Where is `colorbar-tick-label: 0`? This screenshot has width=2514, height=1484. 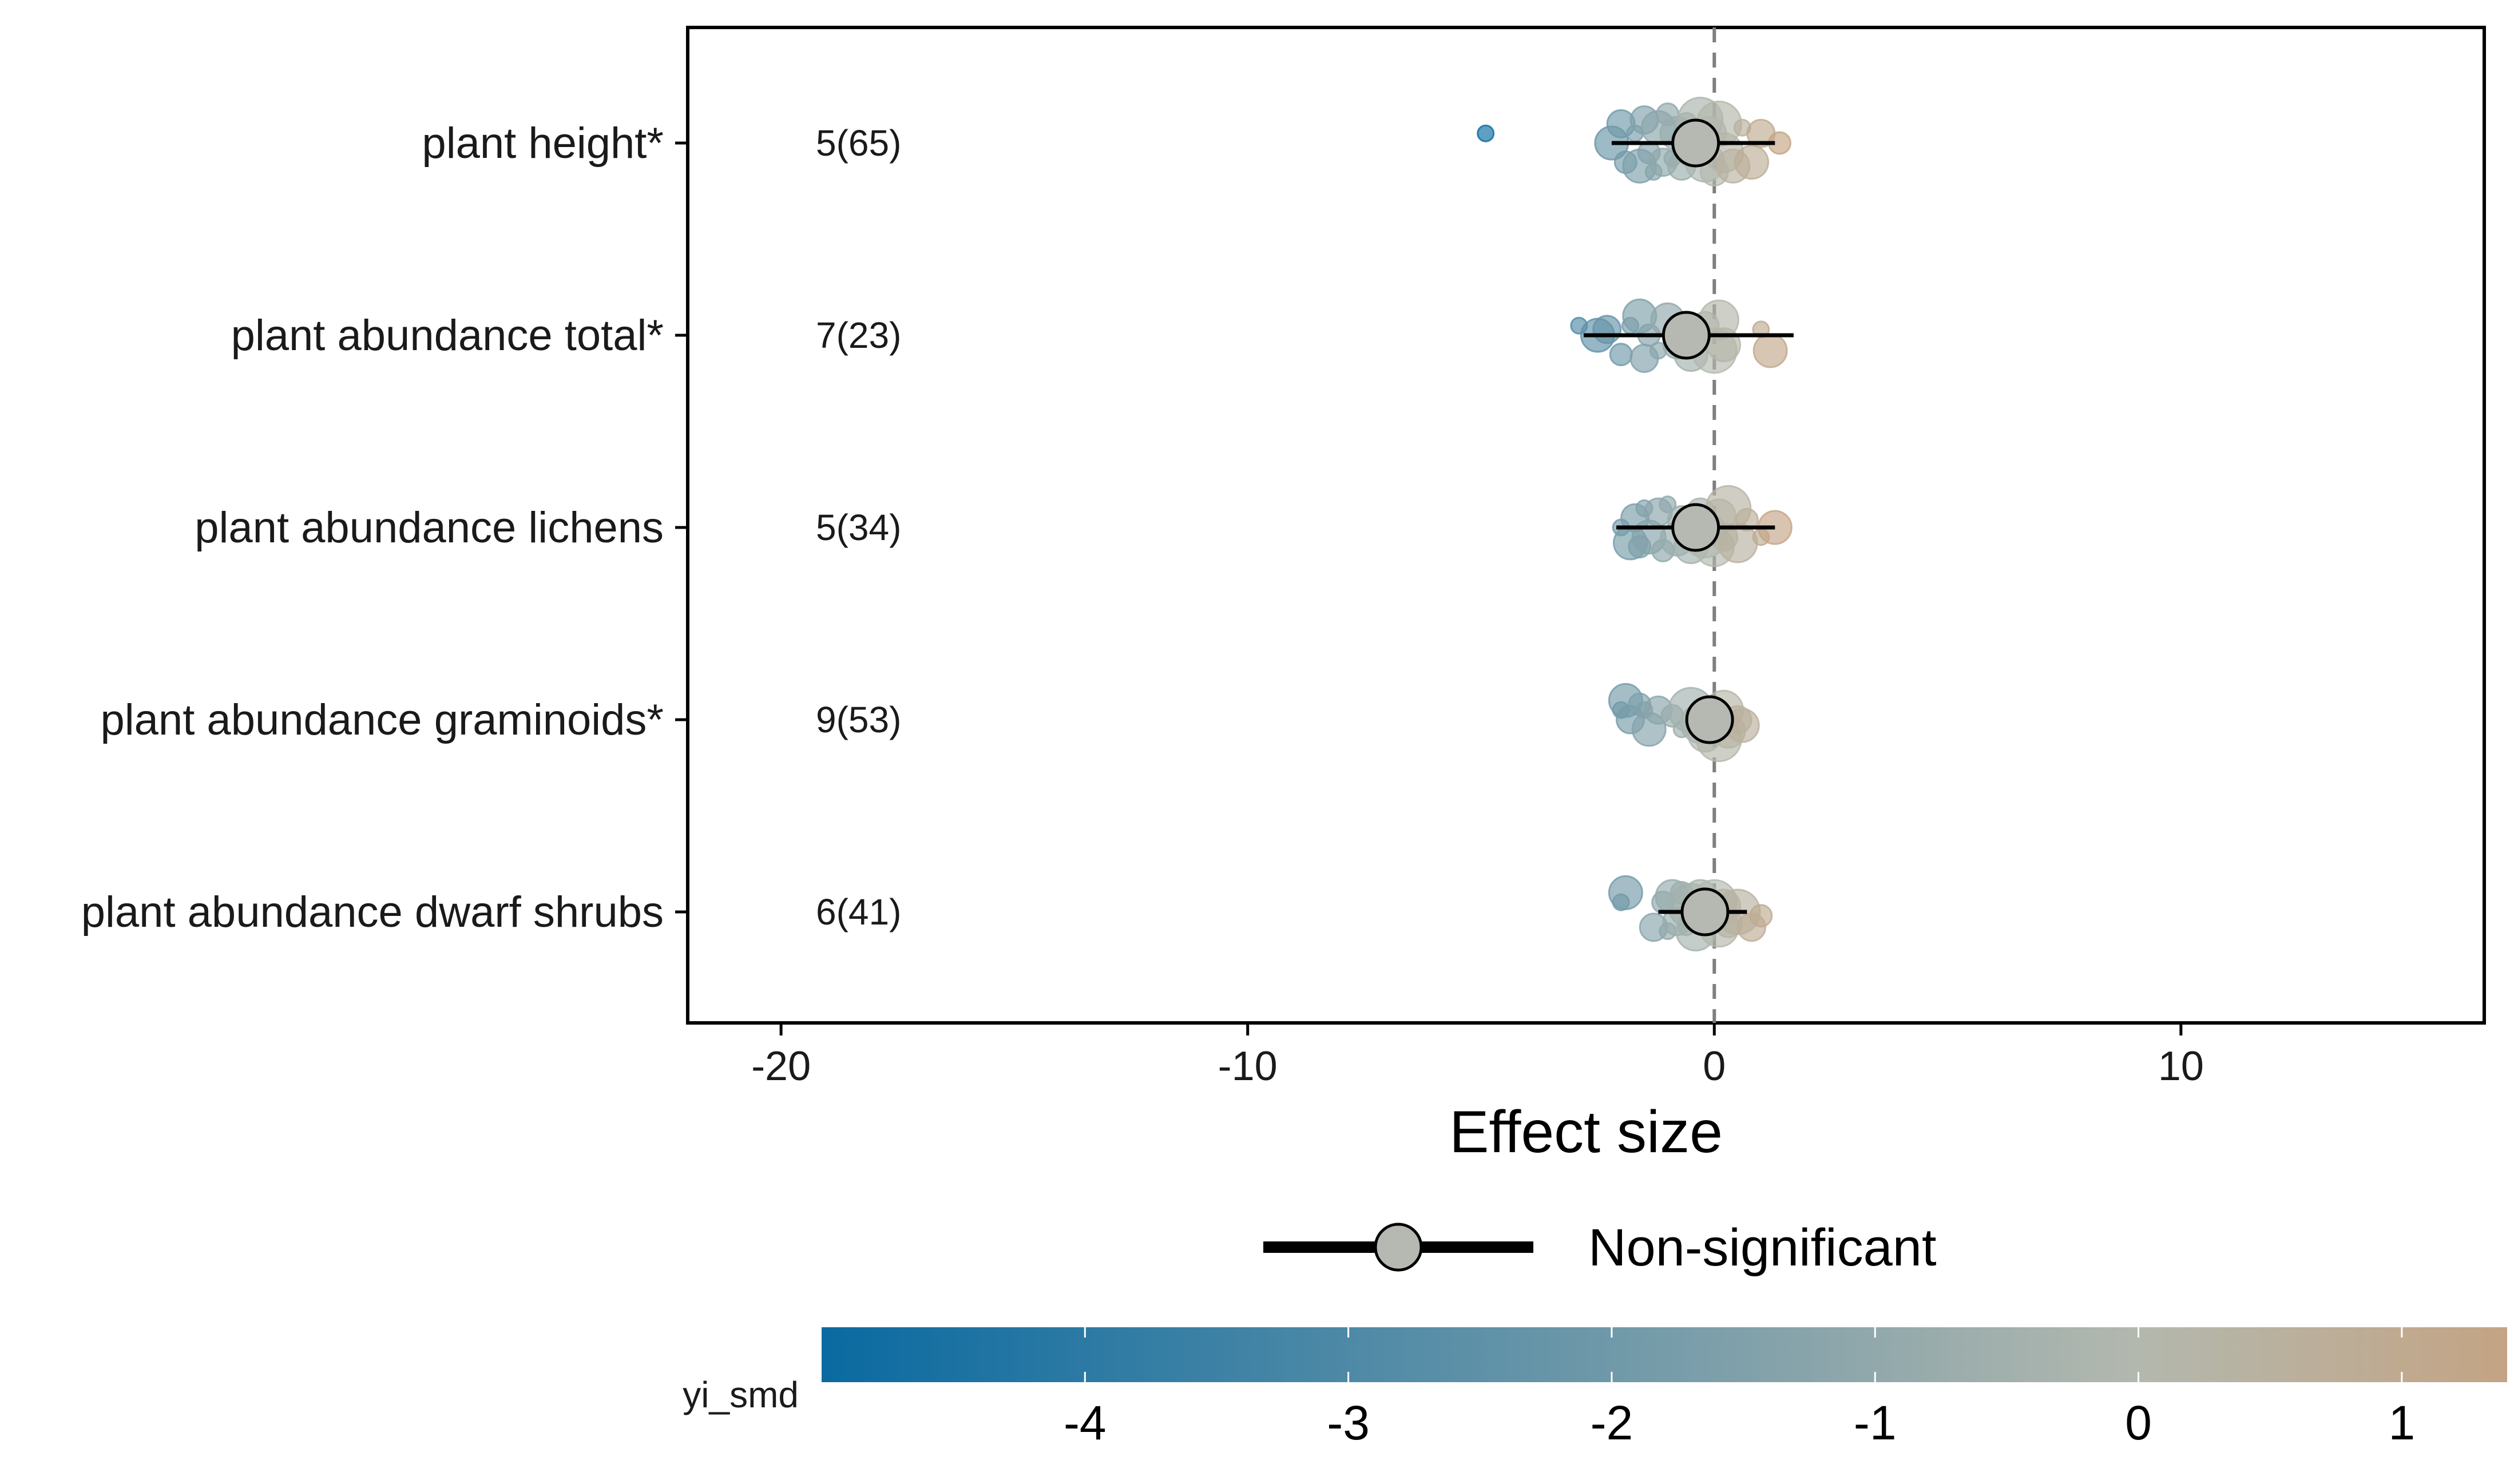
colorbar-tick-label: 0 is located at coordinates (2138, 1423).